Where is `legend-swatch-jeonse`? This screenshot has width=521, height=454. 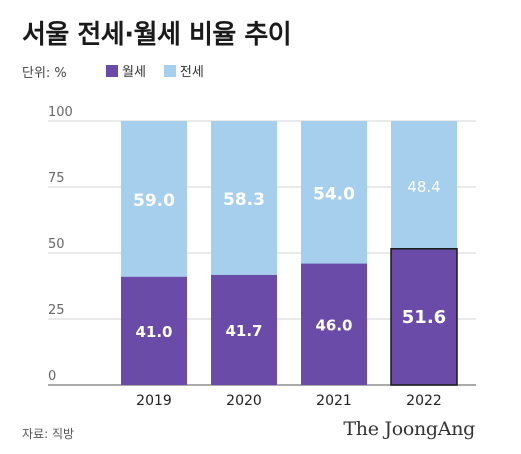
legend-swatch-jeonse is located at coordinates (169, 70).